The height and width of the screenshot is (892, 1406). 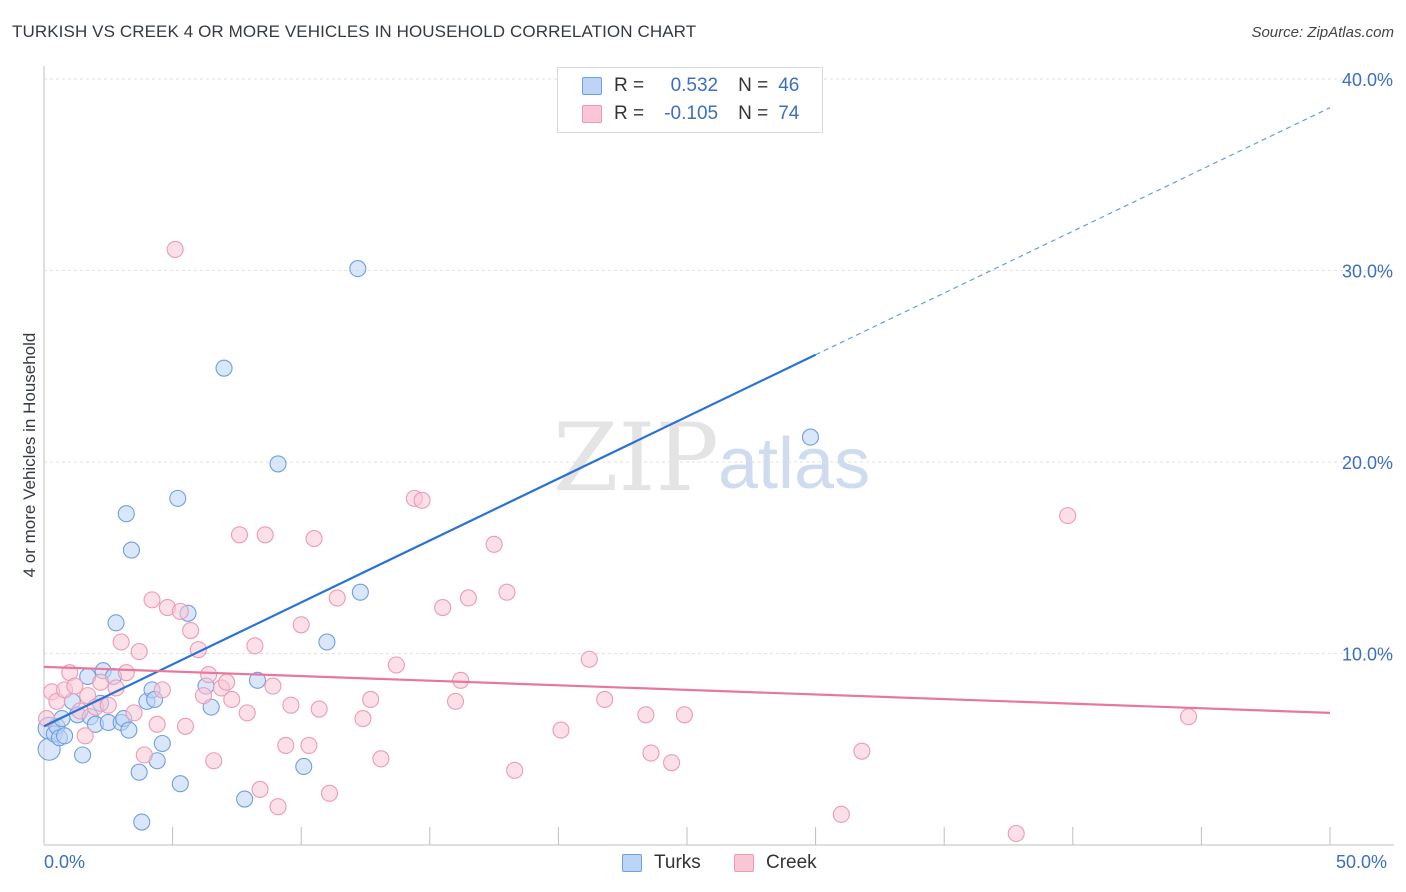 What do you see at coordinates (794, 464) in the screenshot?
I see `watermark-atlas: atlas` at bounding box center [794, 464].